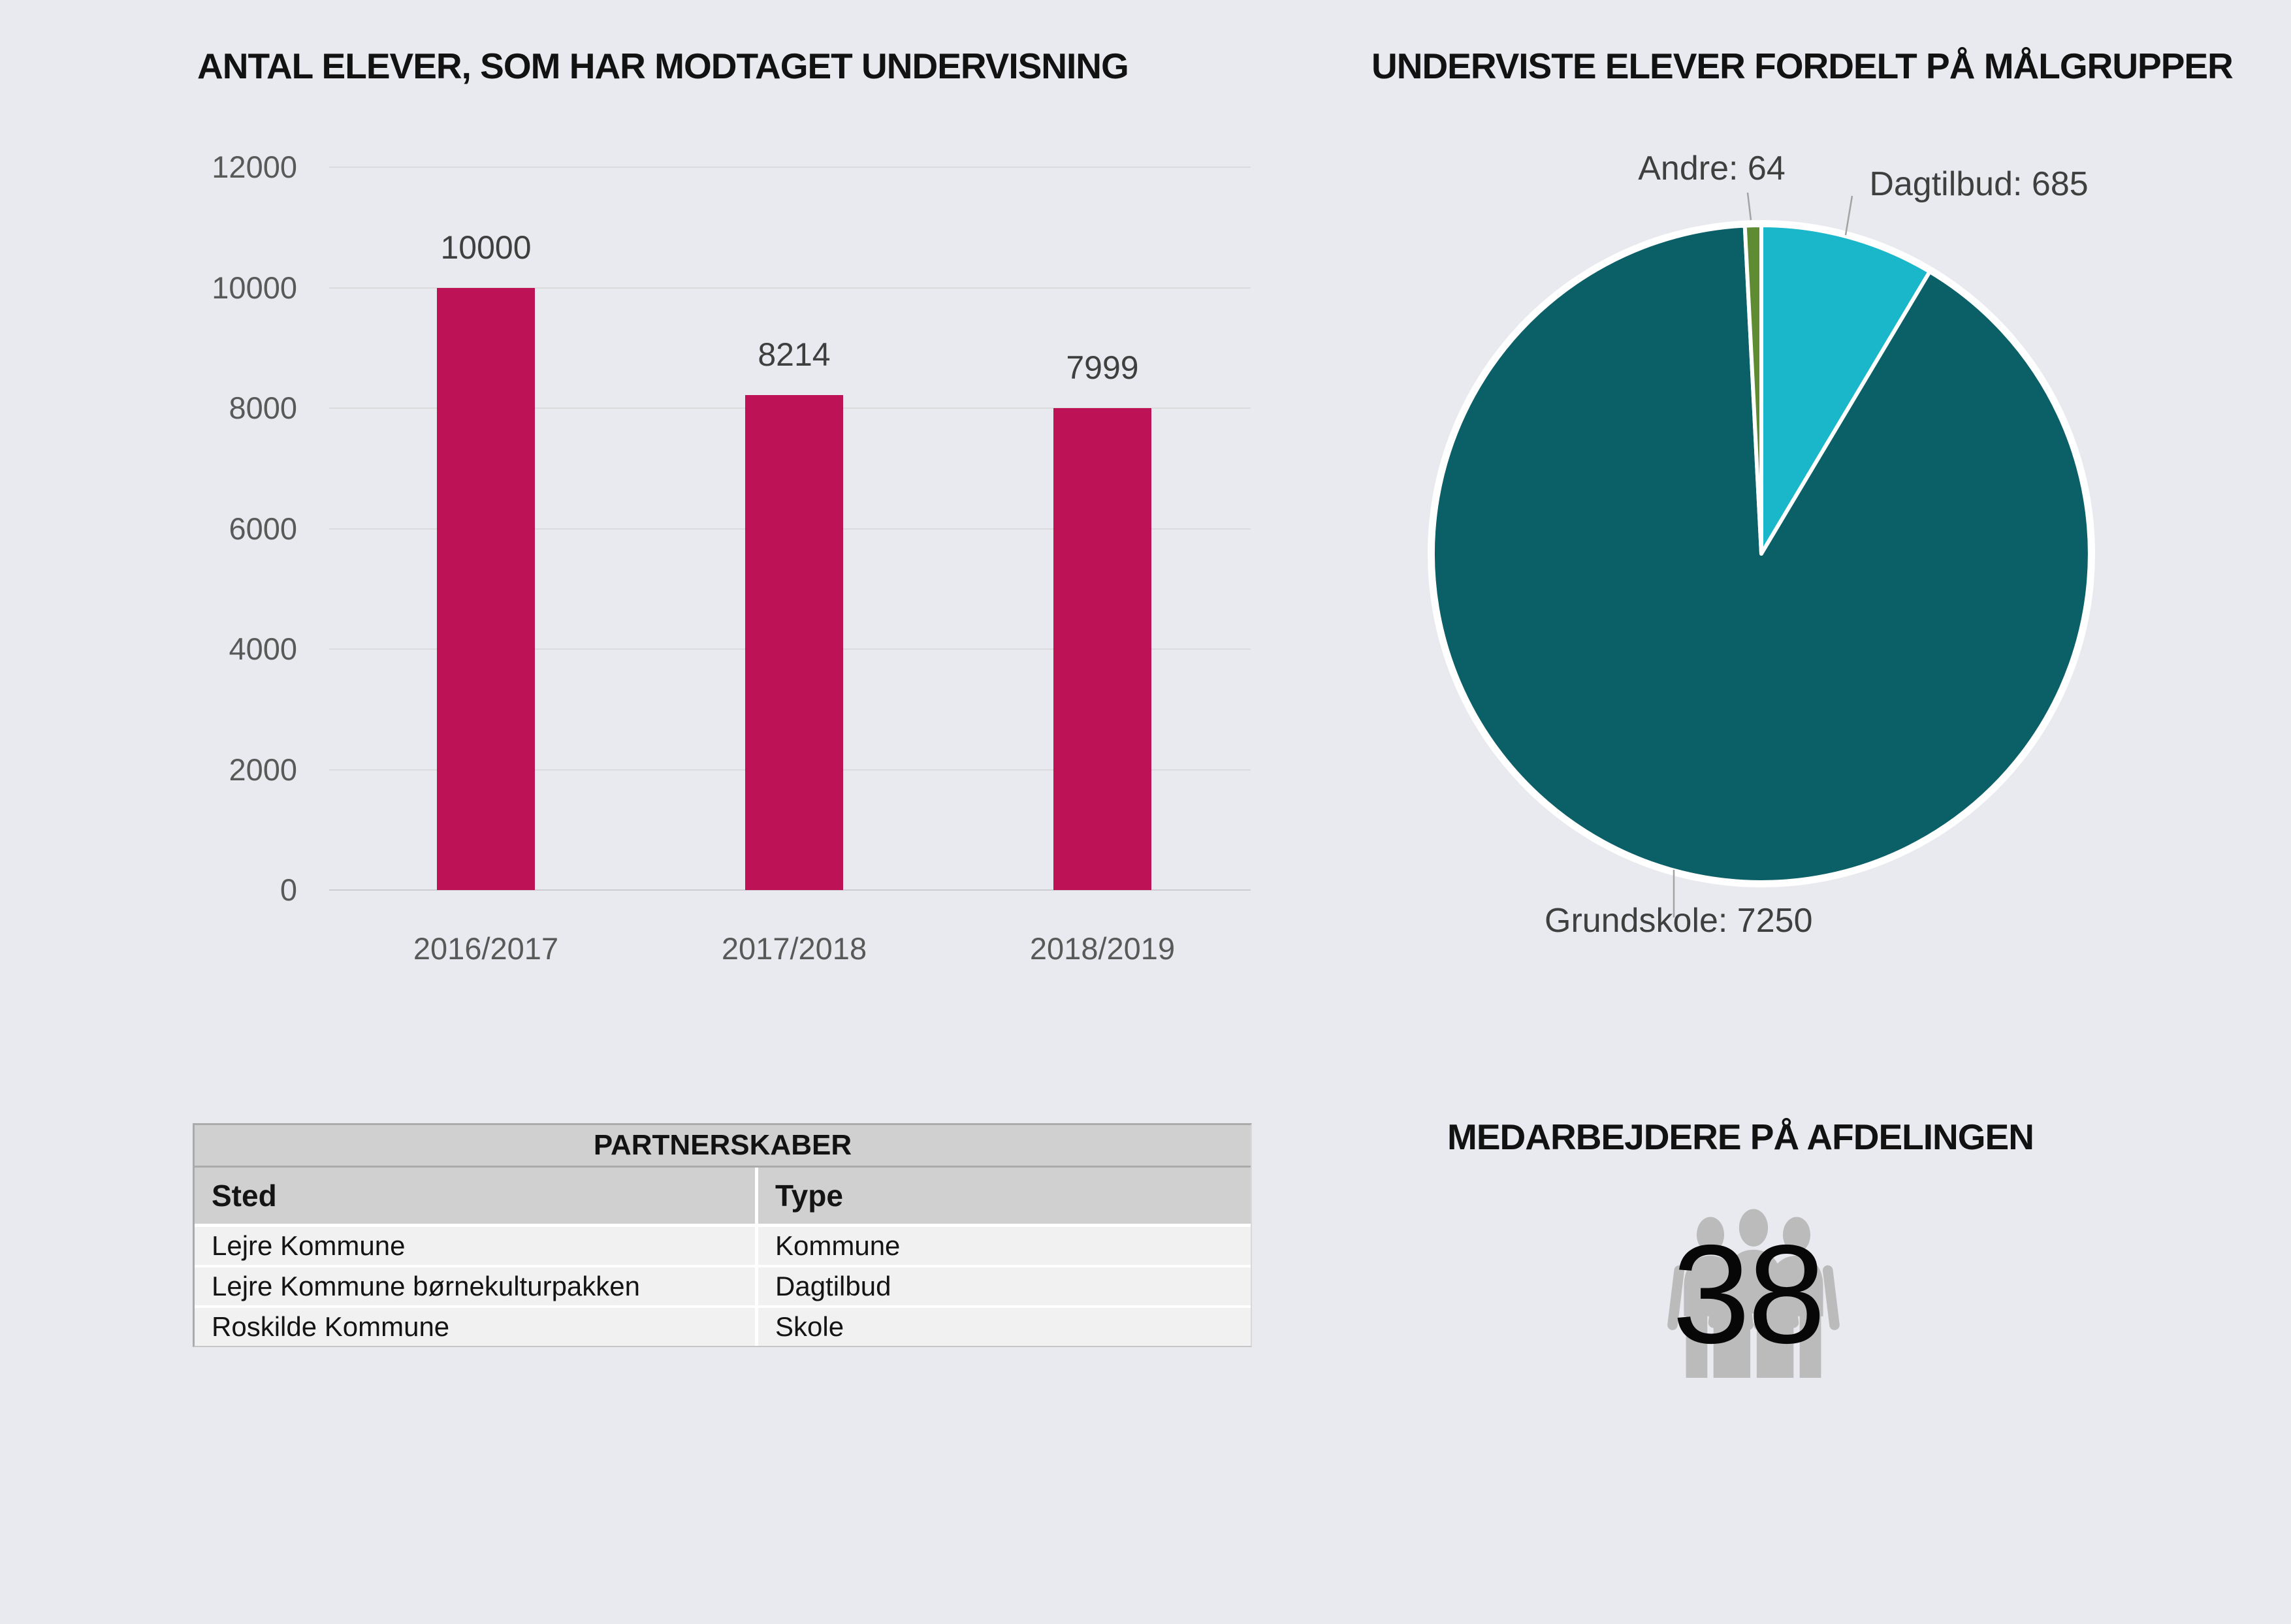  I want to click on pie-chart-title: UNDERVISTE ELEVER FORDELT PÅ MÅLGRUPPER, so click(1802, 66).